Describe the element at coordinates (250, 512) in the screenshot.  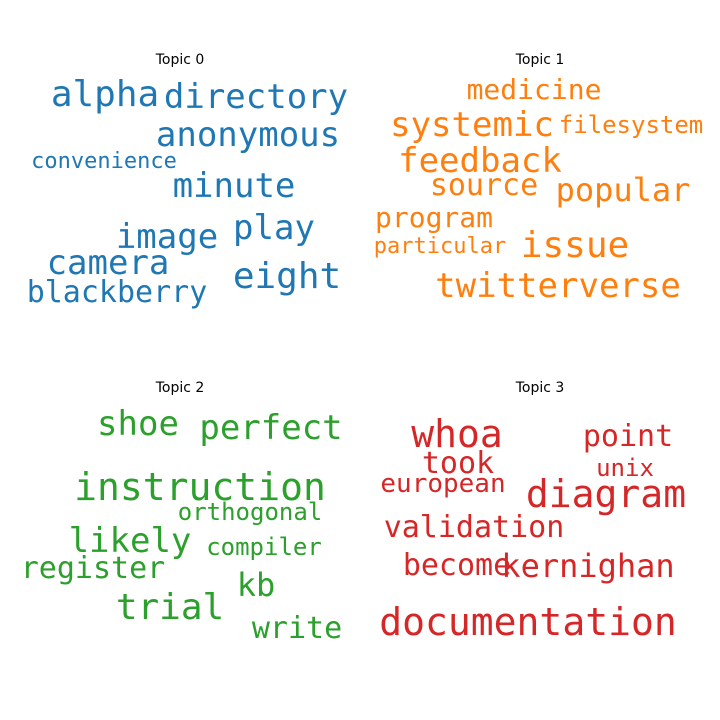
I see `word-orthogonal: orthogonal` at that location.